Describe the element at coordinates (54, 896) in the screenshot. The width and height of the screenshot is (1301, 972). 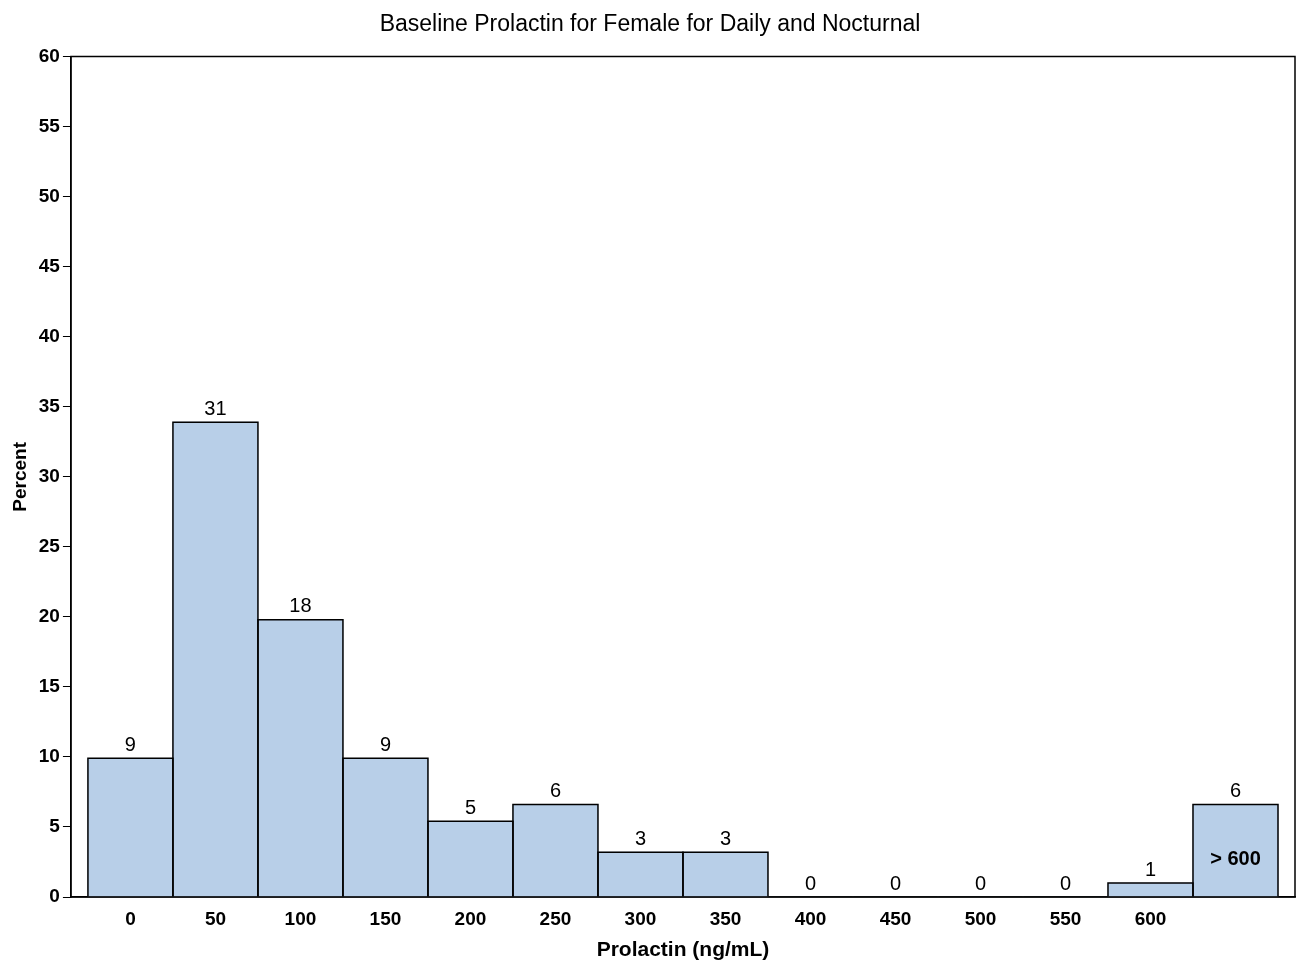
I see `y-tick-label: 0` at that location.